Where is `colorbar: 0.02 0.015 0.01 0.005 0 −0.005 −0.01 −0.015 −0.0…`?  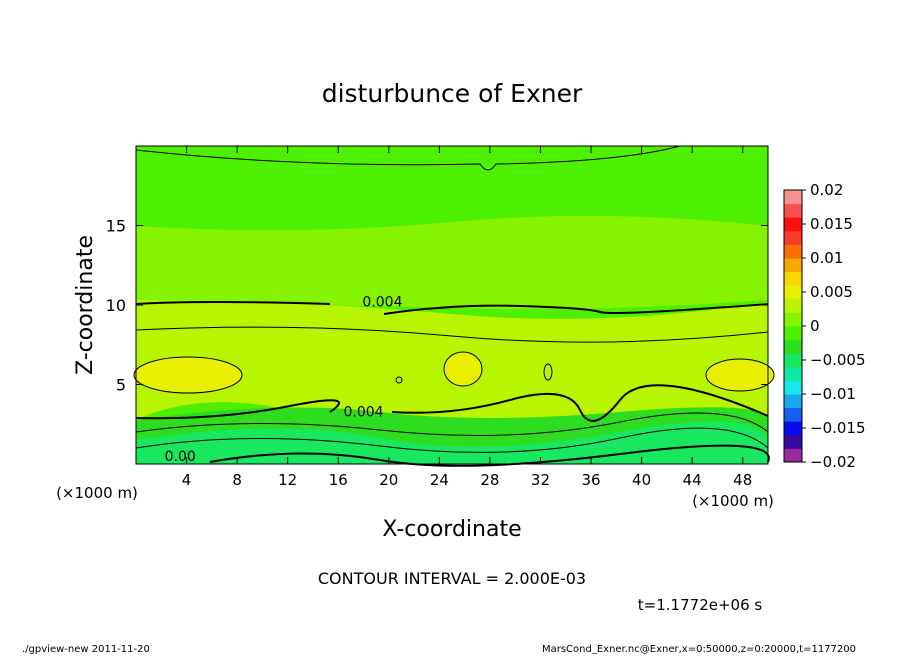
colorbar: 0.02 0.015 0.01 0.005 0 −0.005 −0.01 −0.015 −0.0… is located at coordinates (824, 326).